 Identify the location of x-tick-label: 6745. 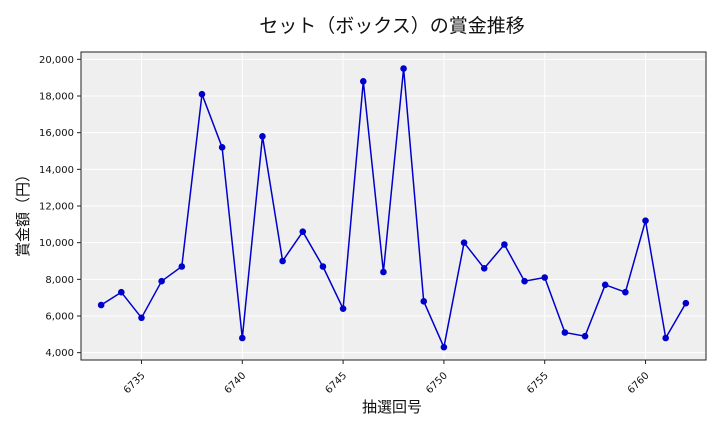
(336, 383).